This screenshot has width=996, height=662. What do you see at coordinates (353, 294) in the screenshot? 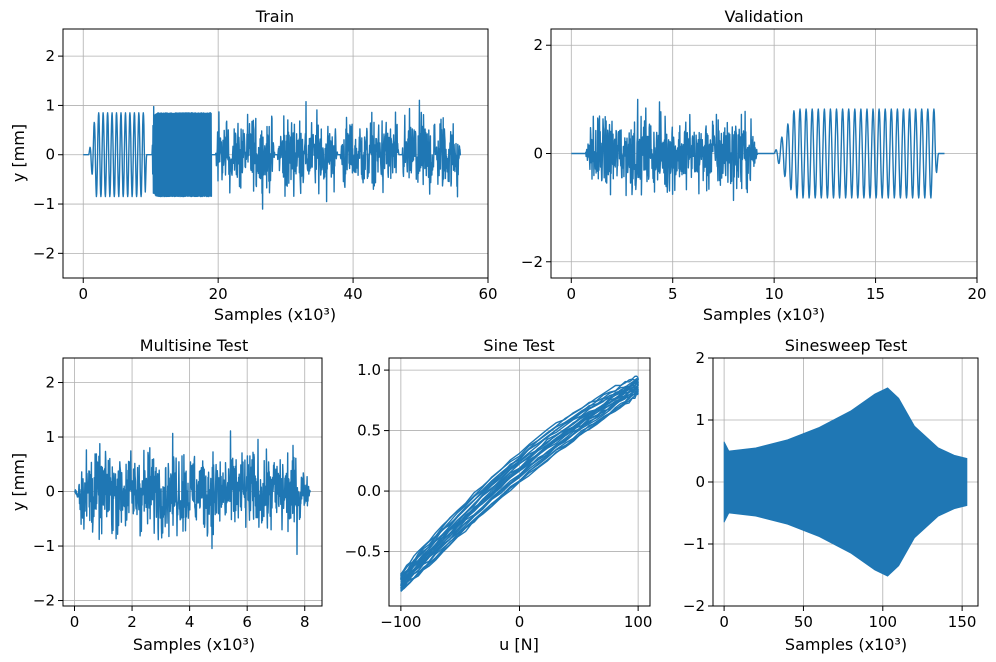
I see `x-tick-label: 40` at bounding box center [353, 294].